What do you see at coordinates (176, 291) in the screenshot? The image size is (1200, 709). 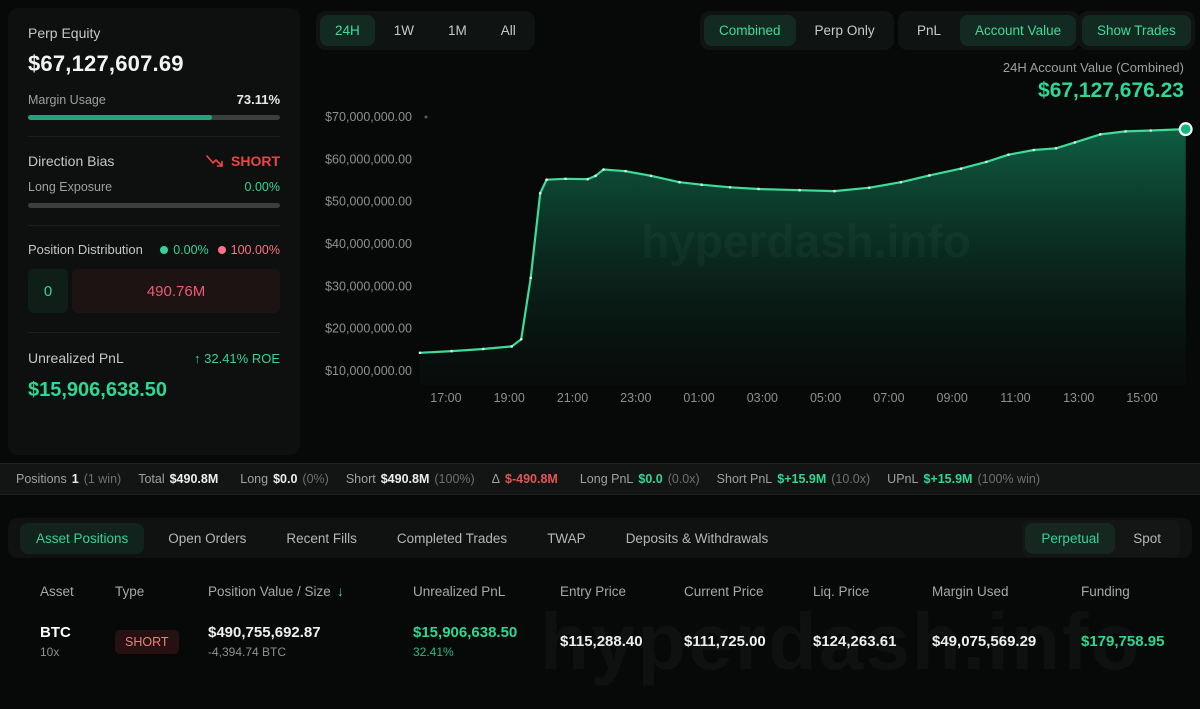 I see `distribution-short-amount: 490.76M` at bounding box center [176, 291].